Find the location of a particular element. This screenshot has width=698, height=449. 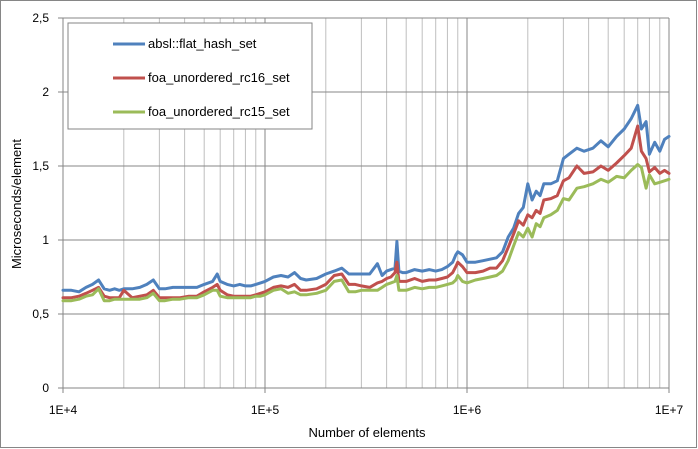

x-tick-label: 1E+7 is located at coordinates (669, 410).